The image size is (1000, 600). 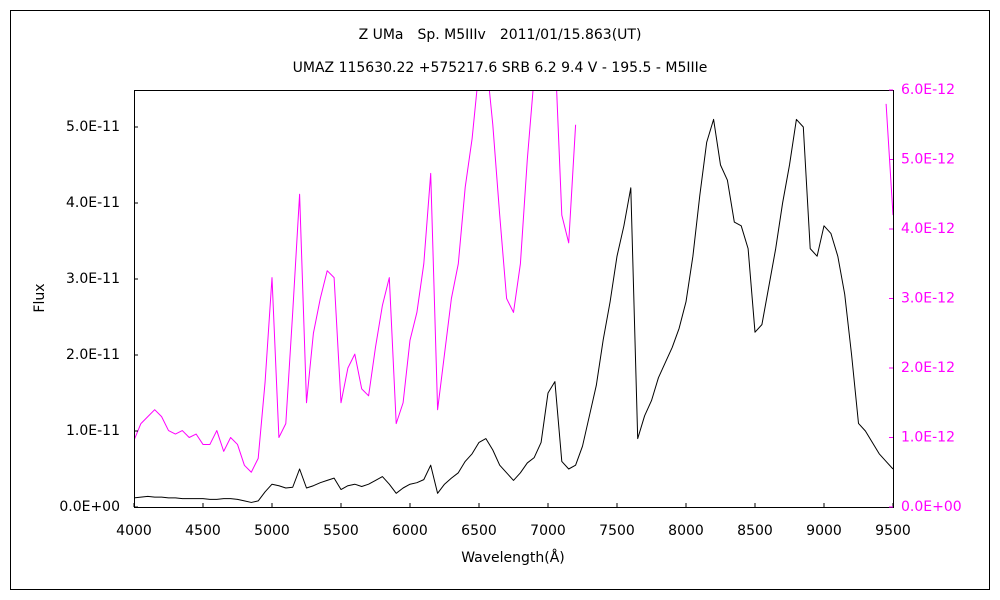 I want to click on y2-tick-label: 3.0E-12, so click(x=928, y=299).